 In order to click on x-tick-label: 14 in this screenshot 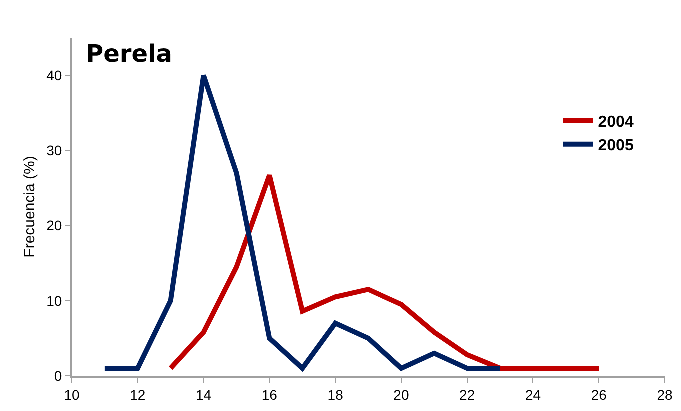, I will do `click(204, 394)`.